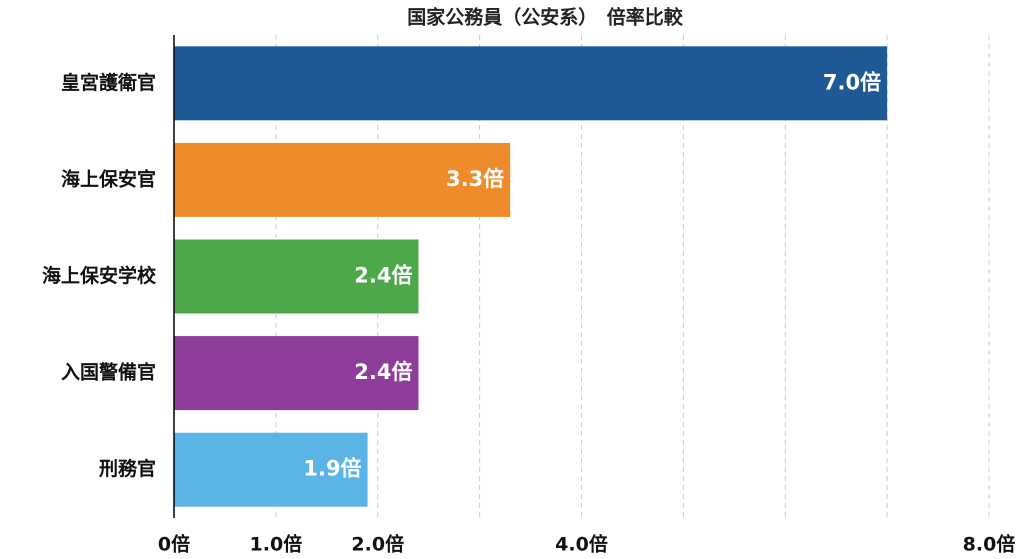 The width and height of the screenshot is (1024, 559). Describe the element at coordinates (545, 17) in the screenshot. I see `chart-title: 国家公務員（公安系） 倍率比較` at that location.